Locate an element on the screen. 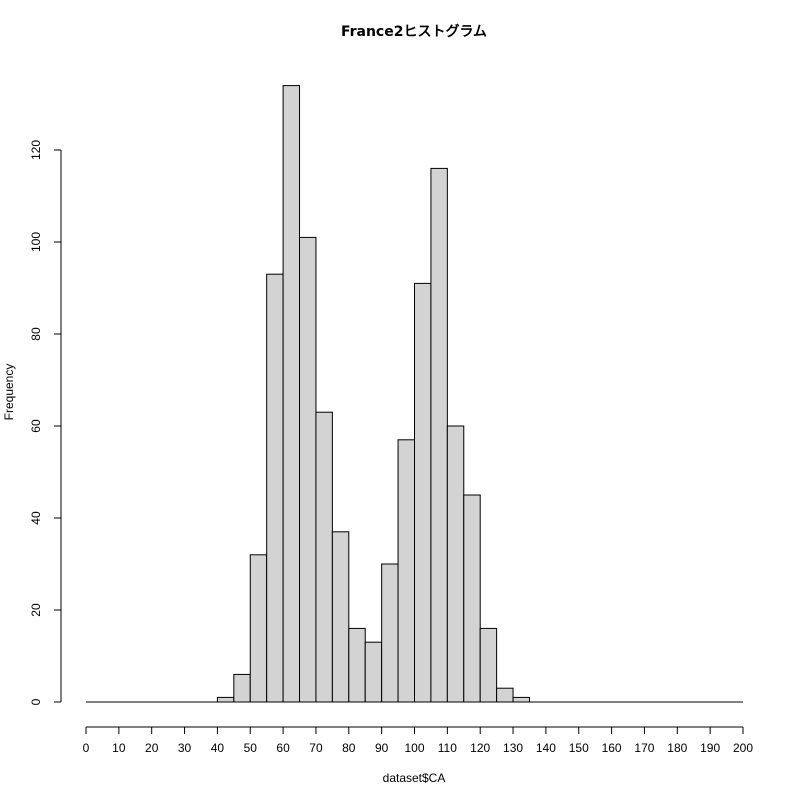  x-tick-label: 80 is located at coordinates (349, 748).